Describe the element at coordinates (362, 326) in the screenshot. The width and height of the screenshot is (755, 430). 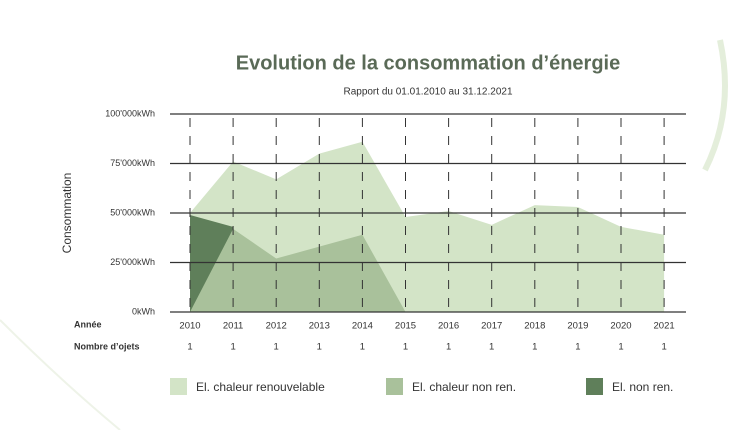
I see `x-tick-label: 2014` at that location.